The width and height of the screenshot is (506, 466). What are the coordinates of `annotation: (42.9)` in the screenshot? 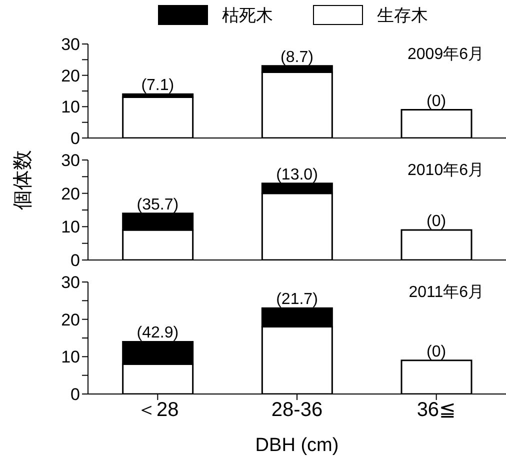 It's located at (157, 333).